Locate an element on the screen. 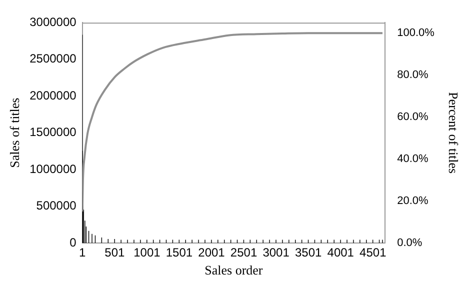 This screenshot has width=474, height=287. y2-tick-label: 100.0% is located at coordinates (416, 33).